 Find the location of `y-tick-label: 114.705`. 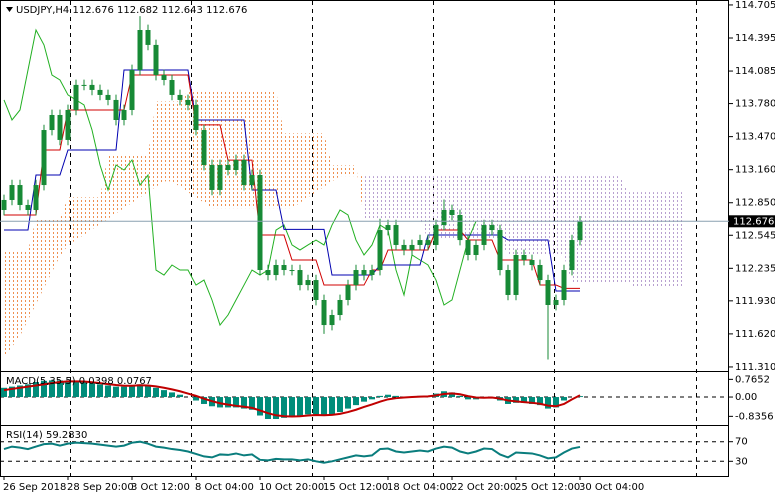

y-tick-label: 114.705 is located at coordinates (755, 5).